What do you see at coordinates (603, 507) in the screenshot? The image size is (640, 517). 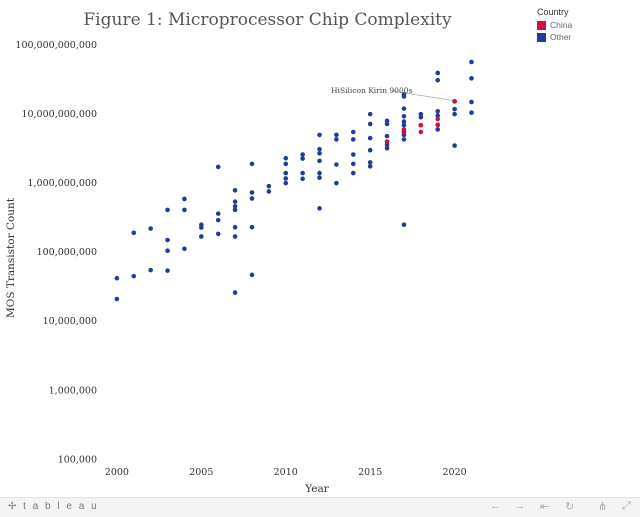 I see `share-icon: ⋔` at bounding box center [603, 507].